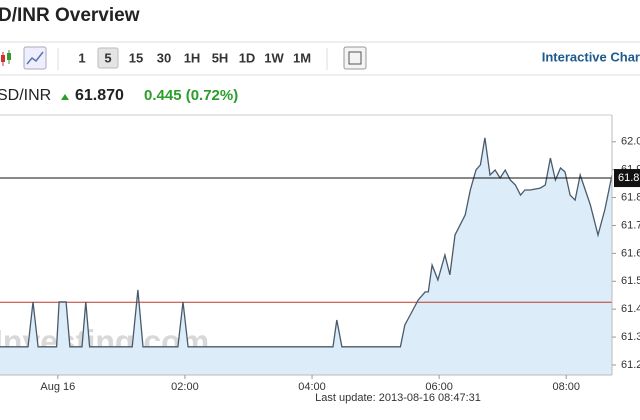 The height and width of the screenshot is (420, 640). Describe the element at coordinates (65, 97) in the screenshot. I see `up-arrow` at that location.